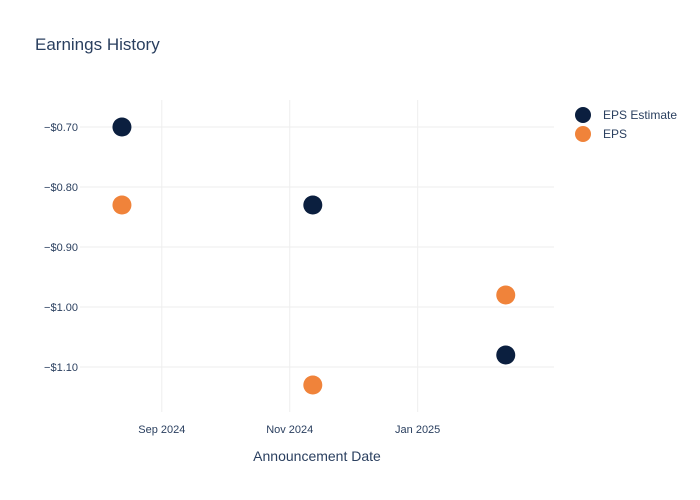  Describe the element at coordinates (61, 368) in the screenshot. I see `y-tick-label: −$1.10` at that location.